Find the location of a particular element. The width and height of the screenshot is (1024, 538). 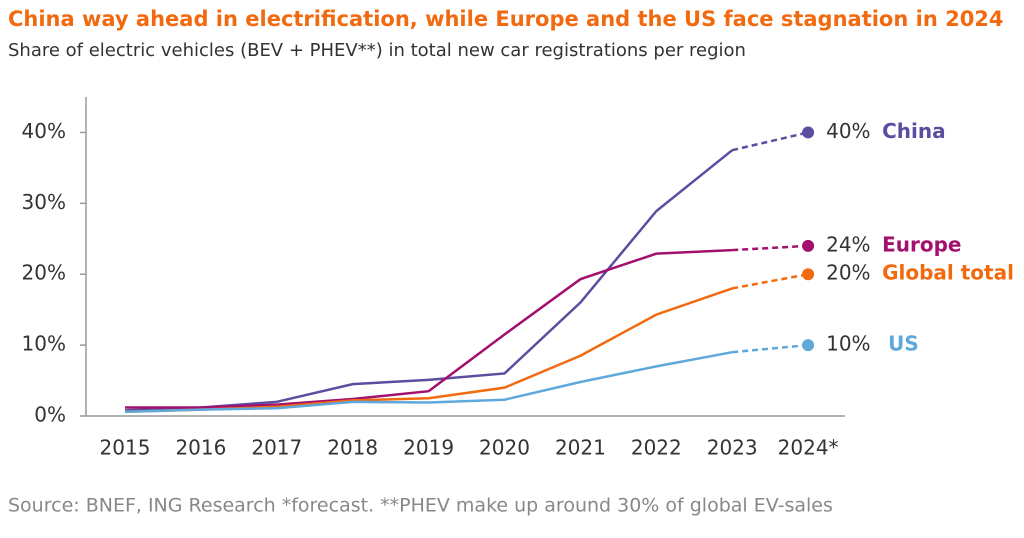

x-tick-label: 2023 is located at coordinates (732, 448).